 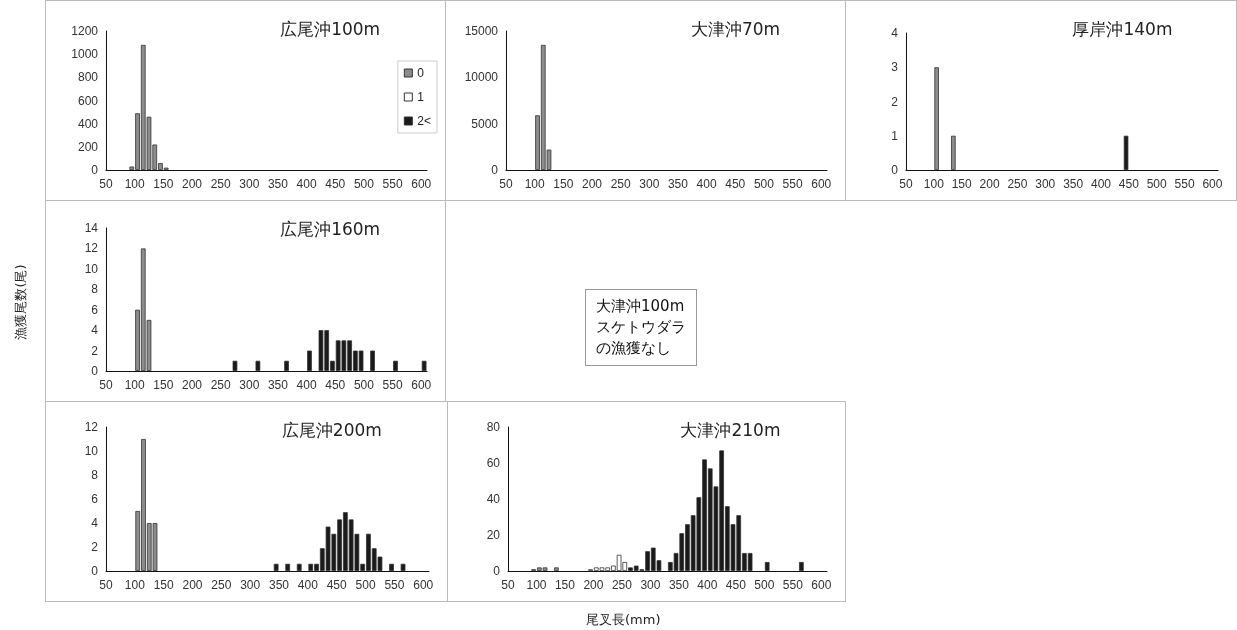 I want to click on text: の漁獲なし, so click(x=634, y=348).